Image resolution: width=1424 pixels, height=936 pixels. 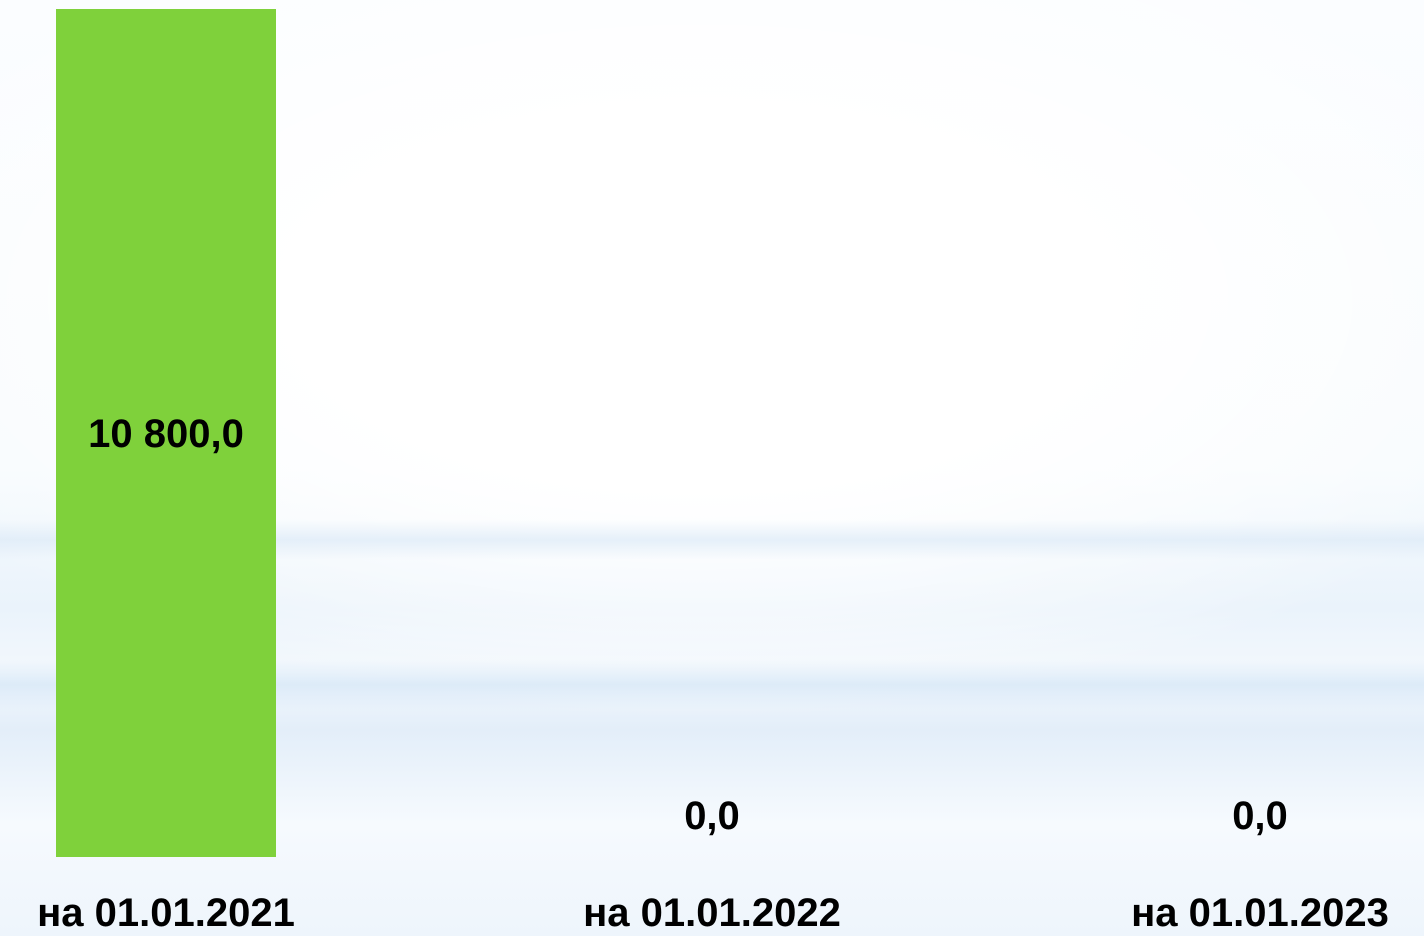 I want to click on data-label-1: 10 800,0, so click(x=166, y=434).